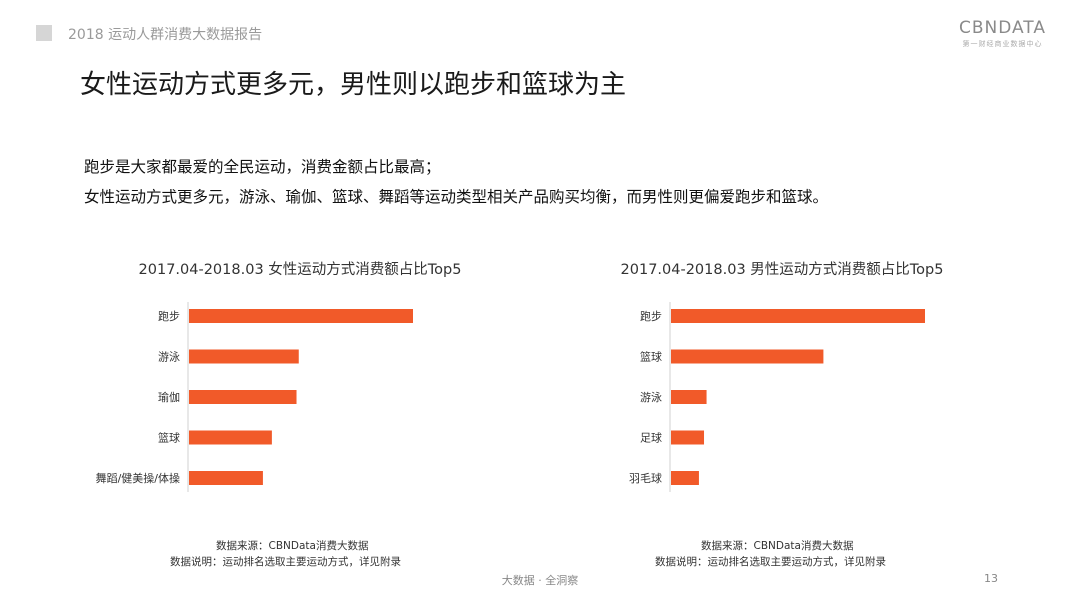 This screenshot has width=1080, height=604. I want to click on category-label: 舞蹈/健美操/体操, so click(138, 478).